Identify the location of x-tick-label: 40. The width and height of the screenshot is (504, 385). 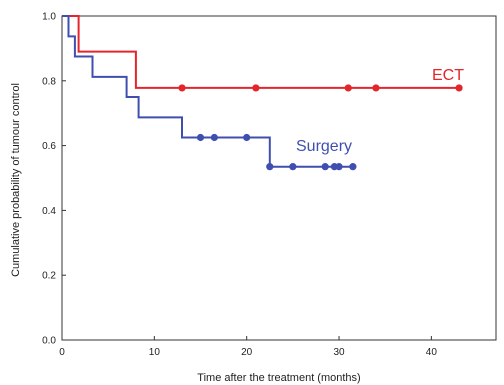
(432, 352).